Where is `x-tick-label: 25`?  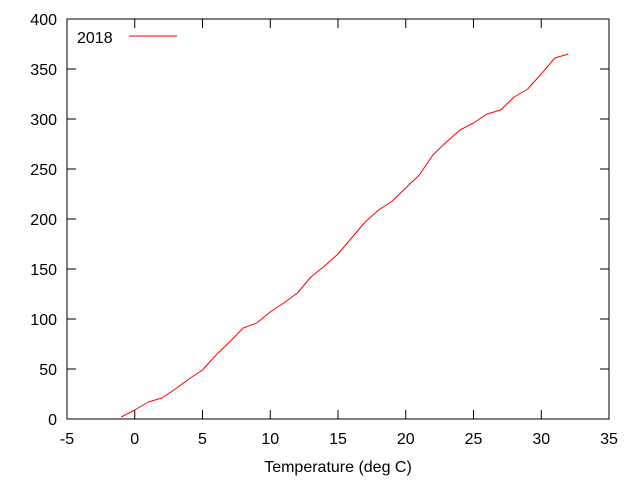 x-tick-label: 25 is located at coordinates (474, 439).